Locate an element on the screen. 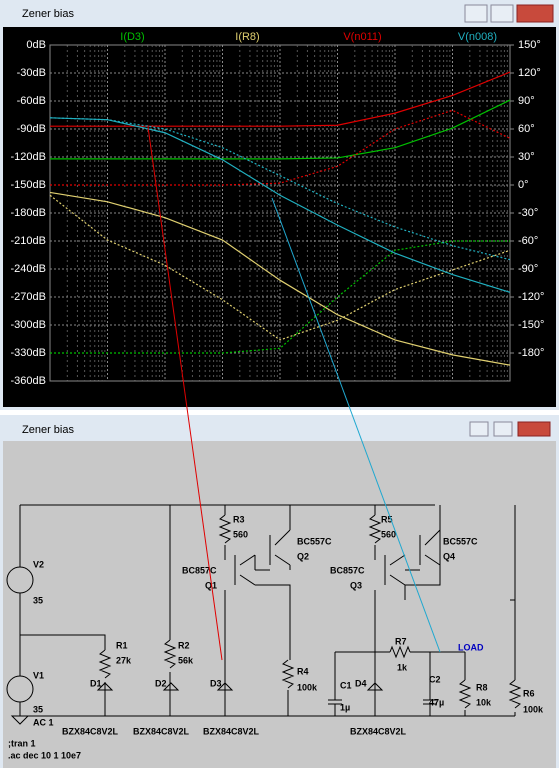 Image resolution: width=559 pixels, height=773 pixels. phase-line is located at coordinates (280, 297).